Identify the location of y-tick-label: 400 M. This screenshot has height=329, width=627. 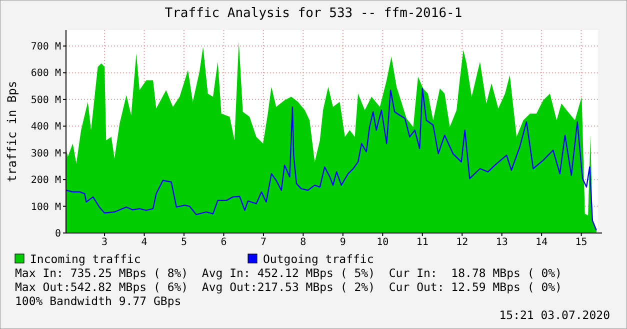
(45, 127).